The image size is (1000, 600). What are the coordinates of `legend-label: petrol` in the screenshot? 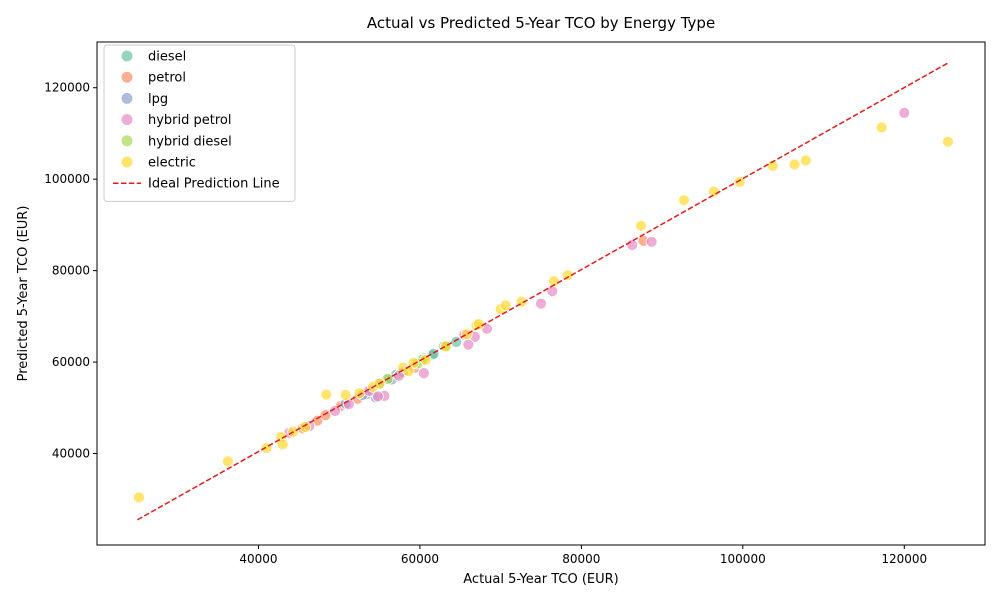 It's located at (167, 78).